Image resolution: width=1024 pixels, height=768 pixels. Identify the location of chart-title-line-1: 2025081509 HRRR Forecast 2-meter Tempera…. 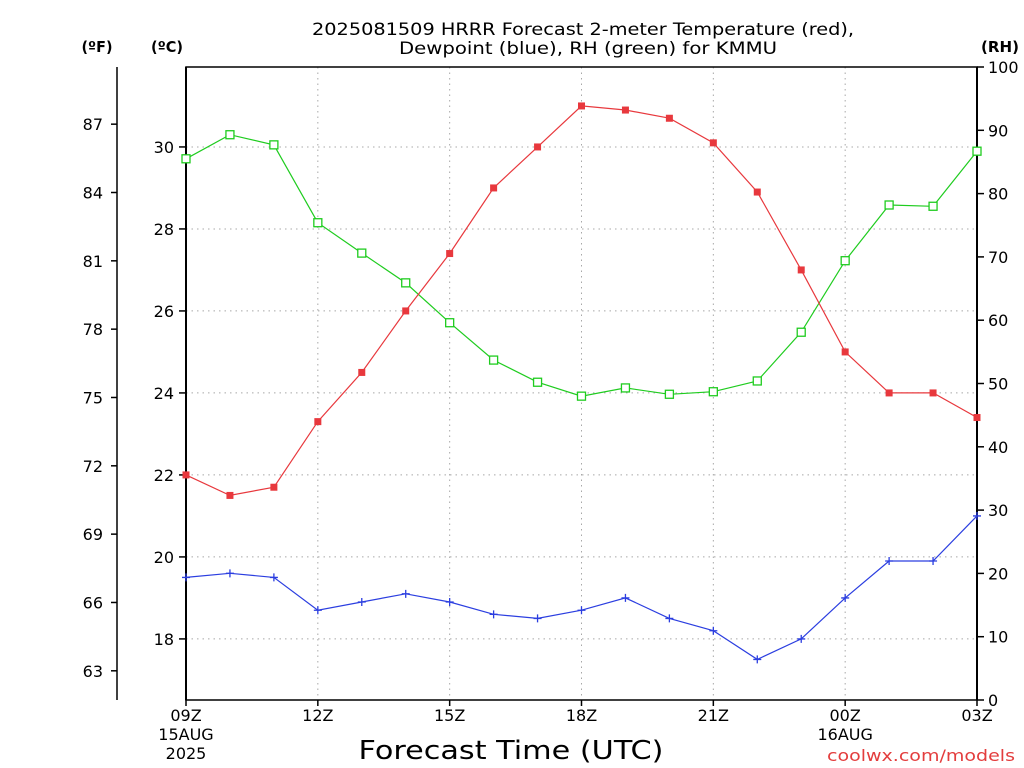
(583, 30).